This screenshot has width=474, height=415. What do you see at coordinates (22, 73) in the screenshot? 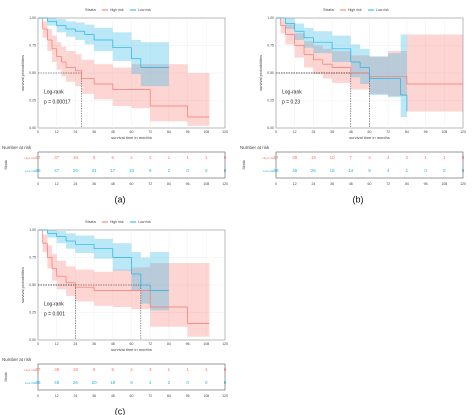
I see `y-axis-label: survival probabilities` at bounding box center [22, 73].